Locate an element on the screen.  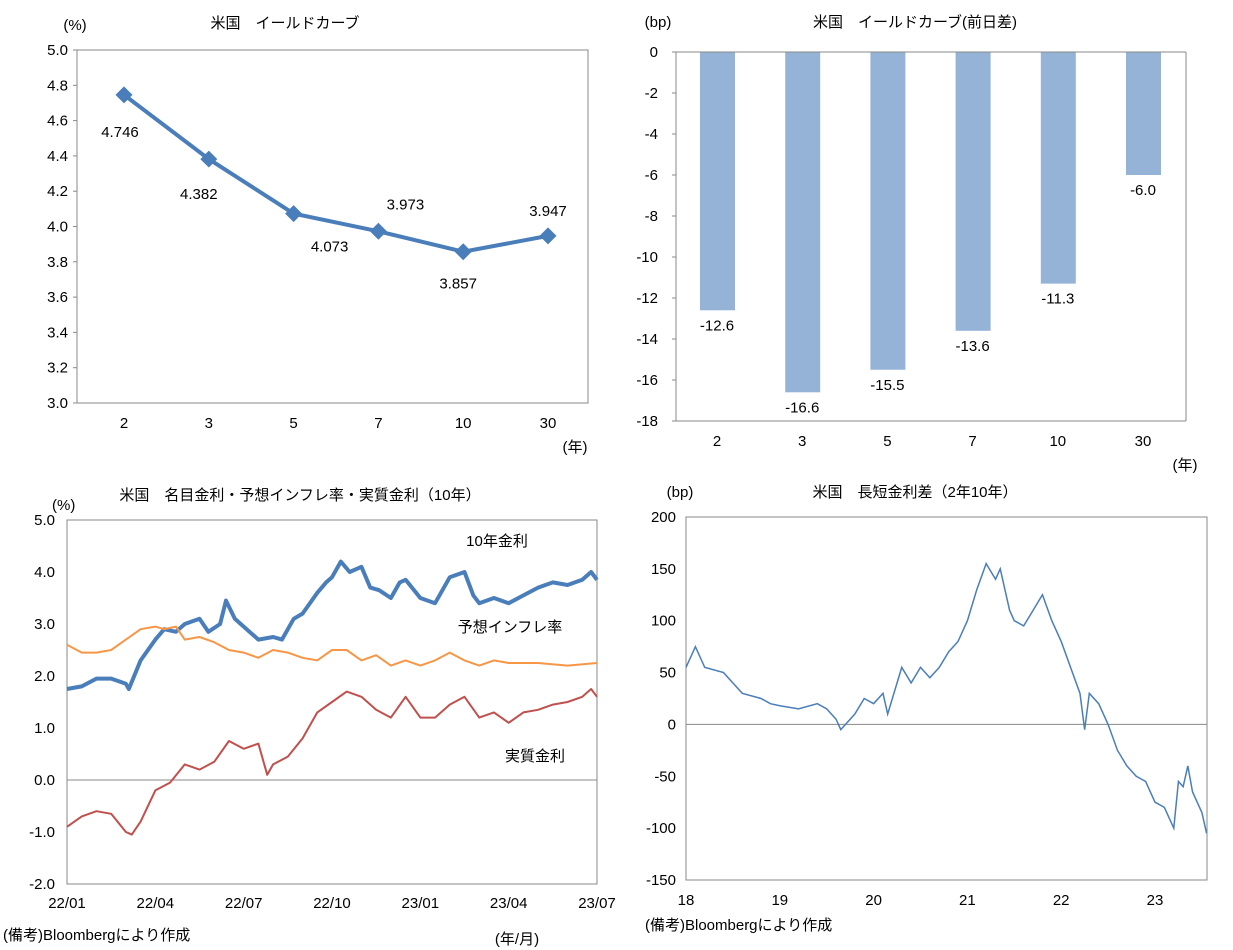
x-tick-label: 22 is located at coordinates (1061, 900).